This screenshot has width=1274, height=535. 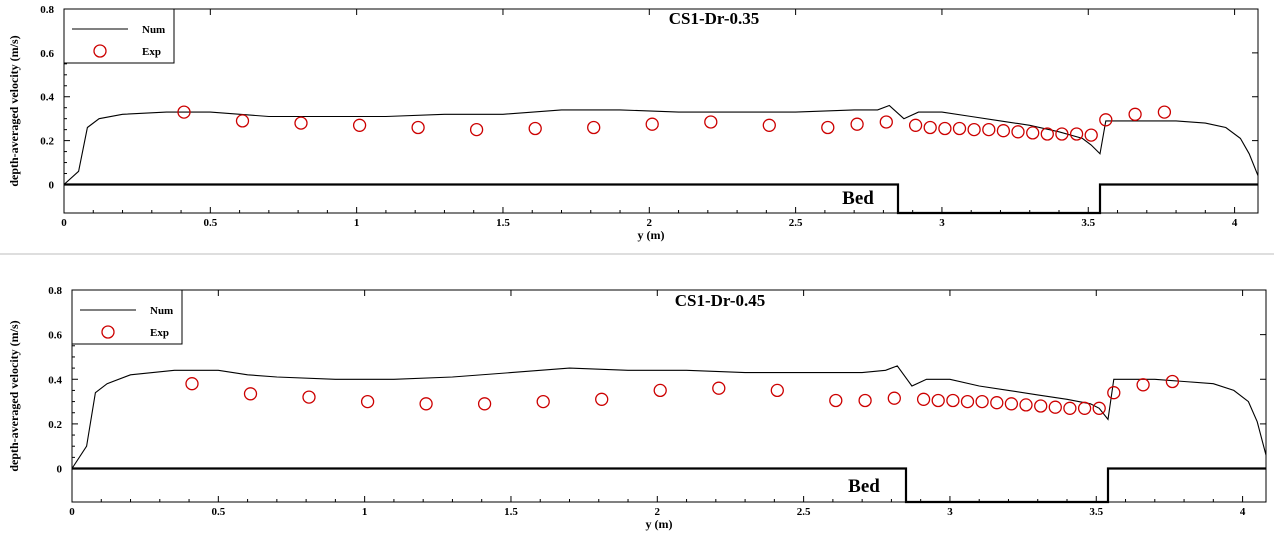 What do you see at coordinates (55, 336) in the screenshot?
I see `y-tick-label: 0.6` at bounding box center [55, 336].